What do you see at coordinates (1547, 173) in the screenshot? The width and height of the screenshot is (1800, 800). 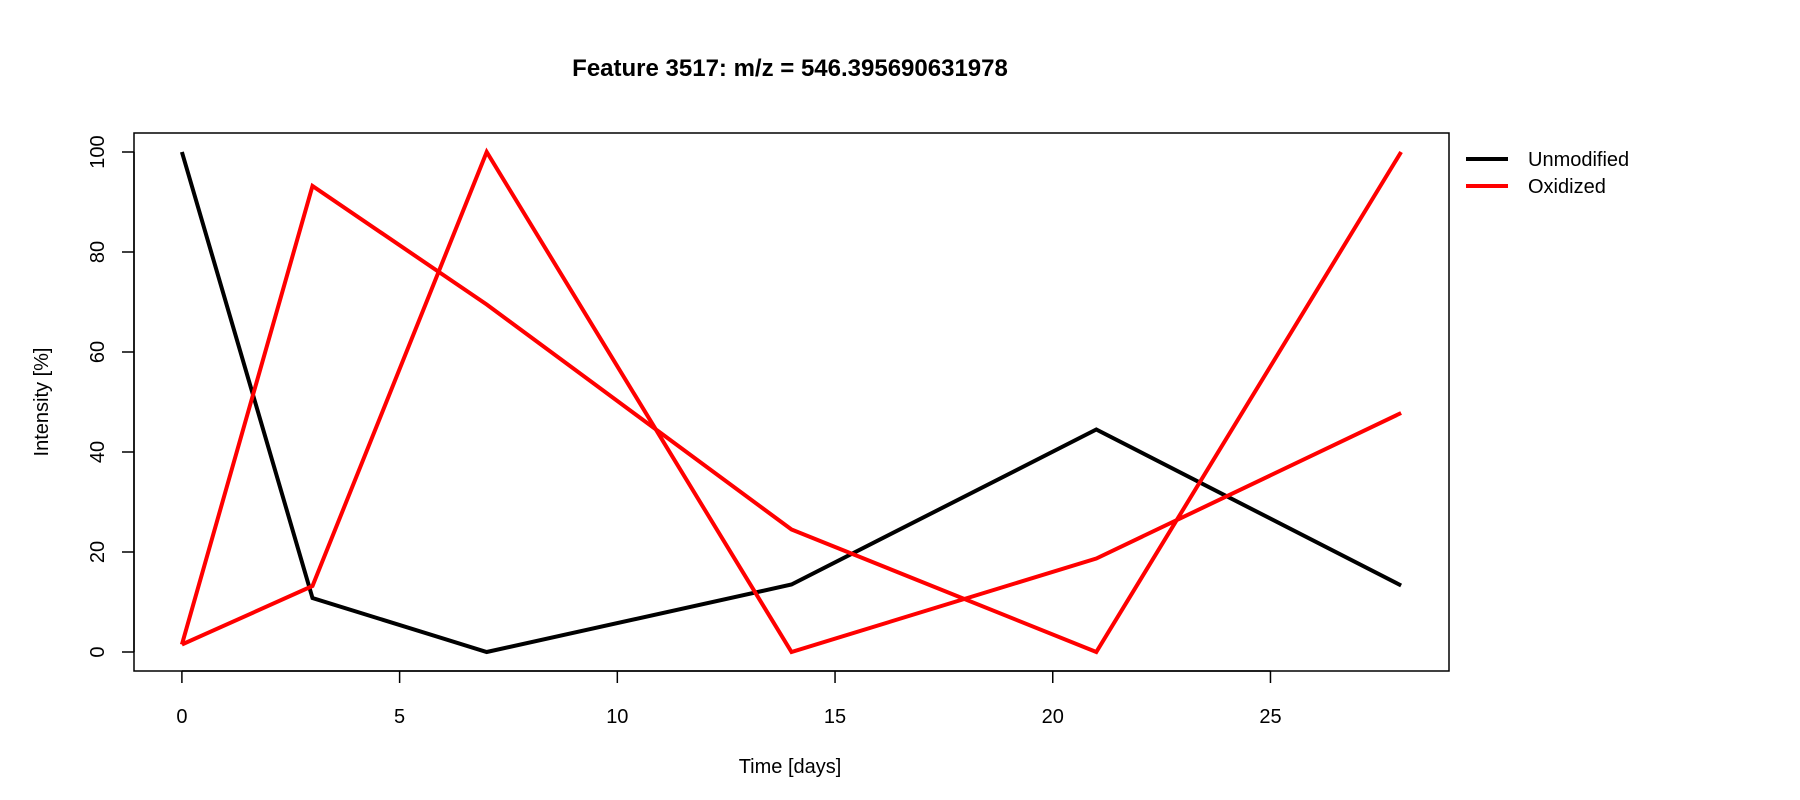 I see `legend: Unmodified Oxidized` at bounding box center [1547, 173].